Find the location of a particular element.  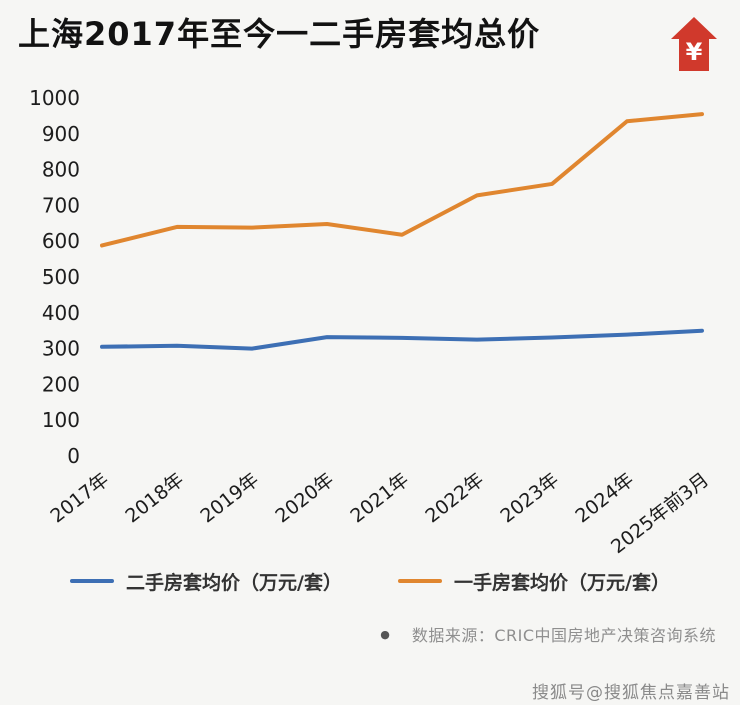

legend-label: 一手房套均价（万元/套） is located at coordinates (562, 582).